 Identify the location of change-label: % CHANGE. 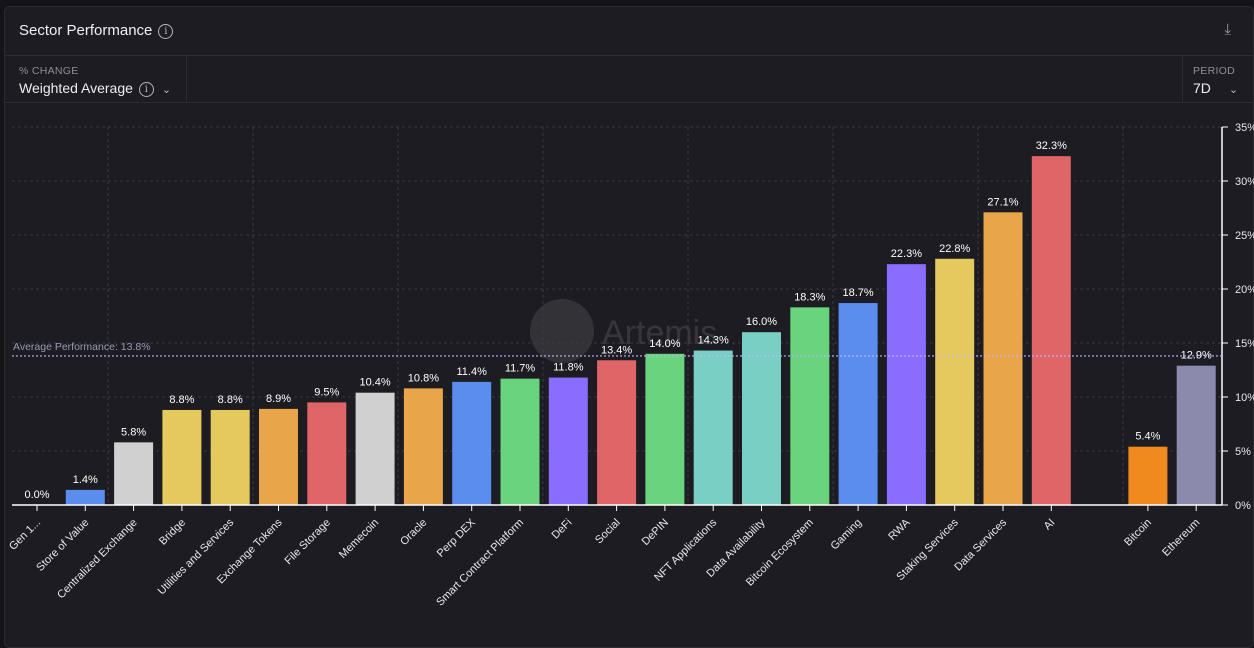
(49, 71).